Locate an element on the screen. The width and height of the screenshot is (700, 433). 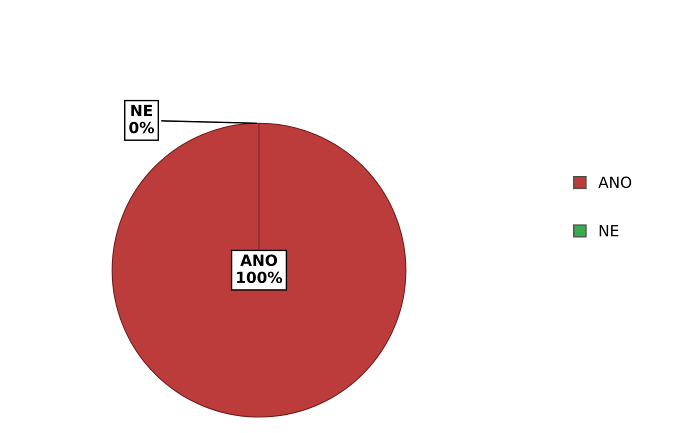
legend-label: ANO is located at coordinates (615, 182).